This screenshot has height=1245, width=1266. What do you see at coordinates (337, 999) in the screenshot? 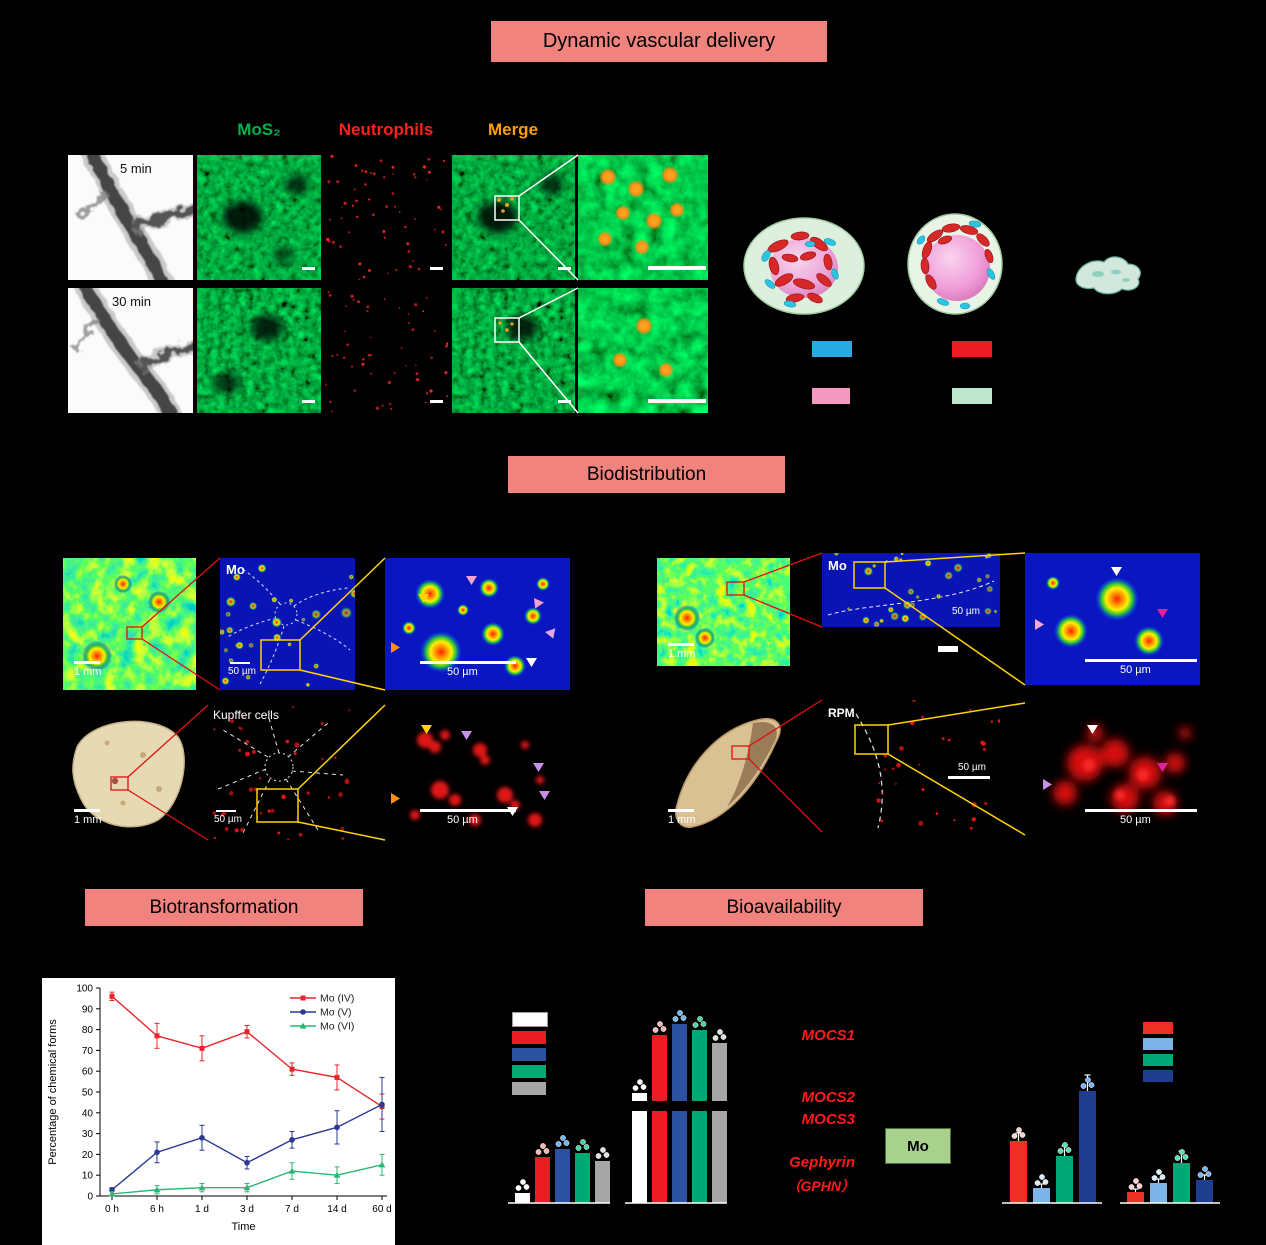
I see `svg-text: Mo (IV)` at bounding box center [337, 999].